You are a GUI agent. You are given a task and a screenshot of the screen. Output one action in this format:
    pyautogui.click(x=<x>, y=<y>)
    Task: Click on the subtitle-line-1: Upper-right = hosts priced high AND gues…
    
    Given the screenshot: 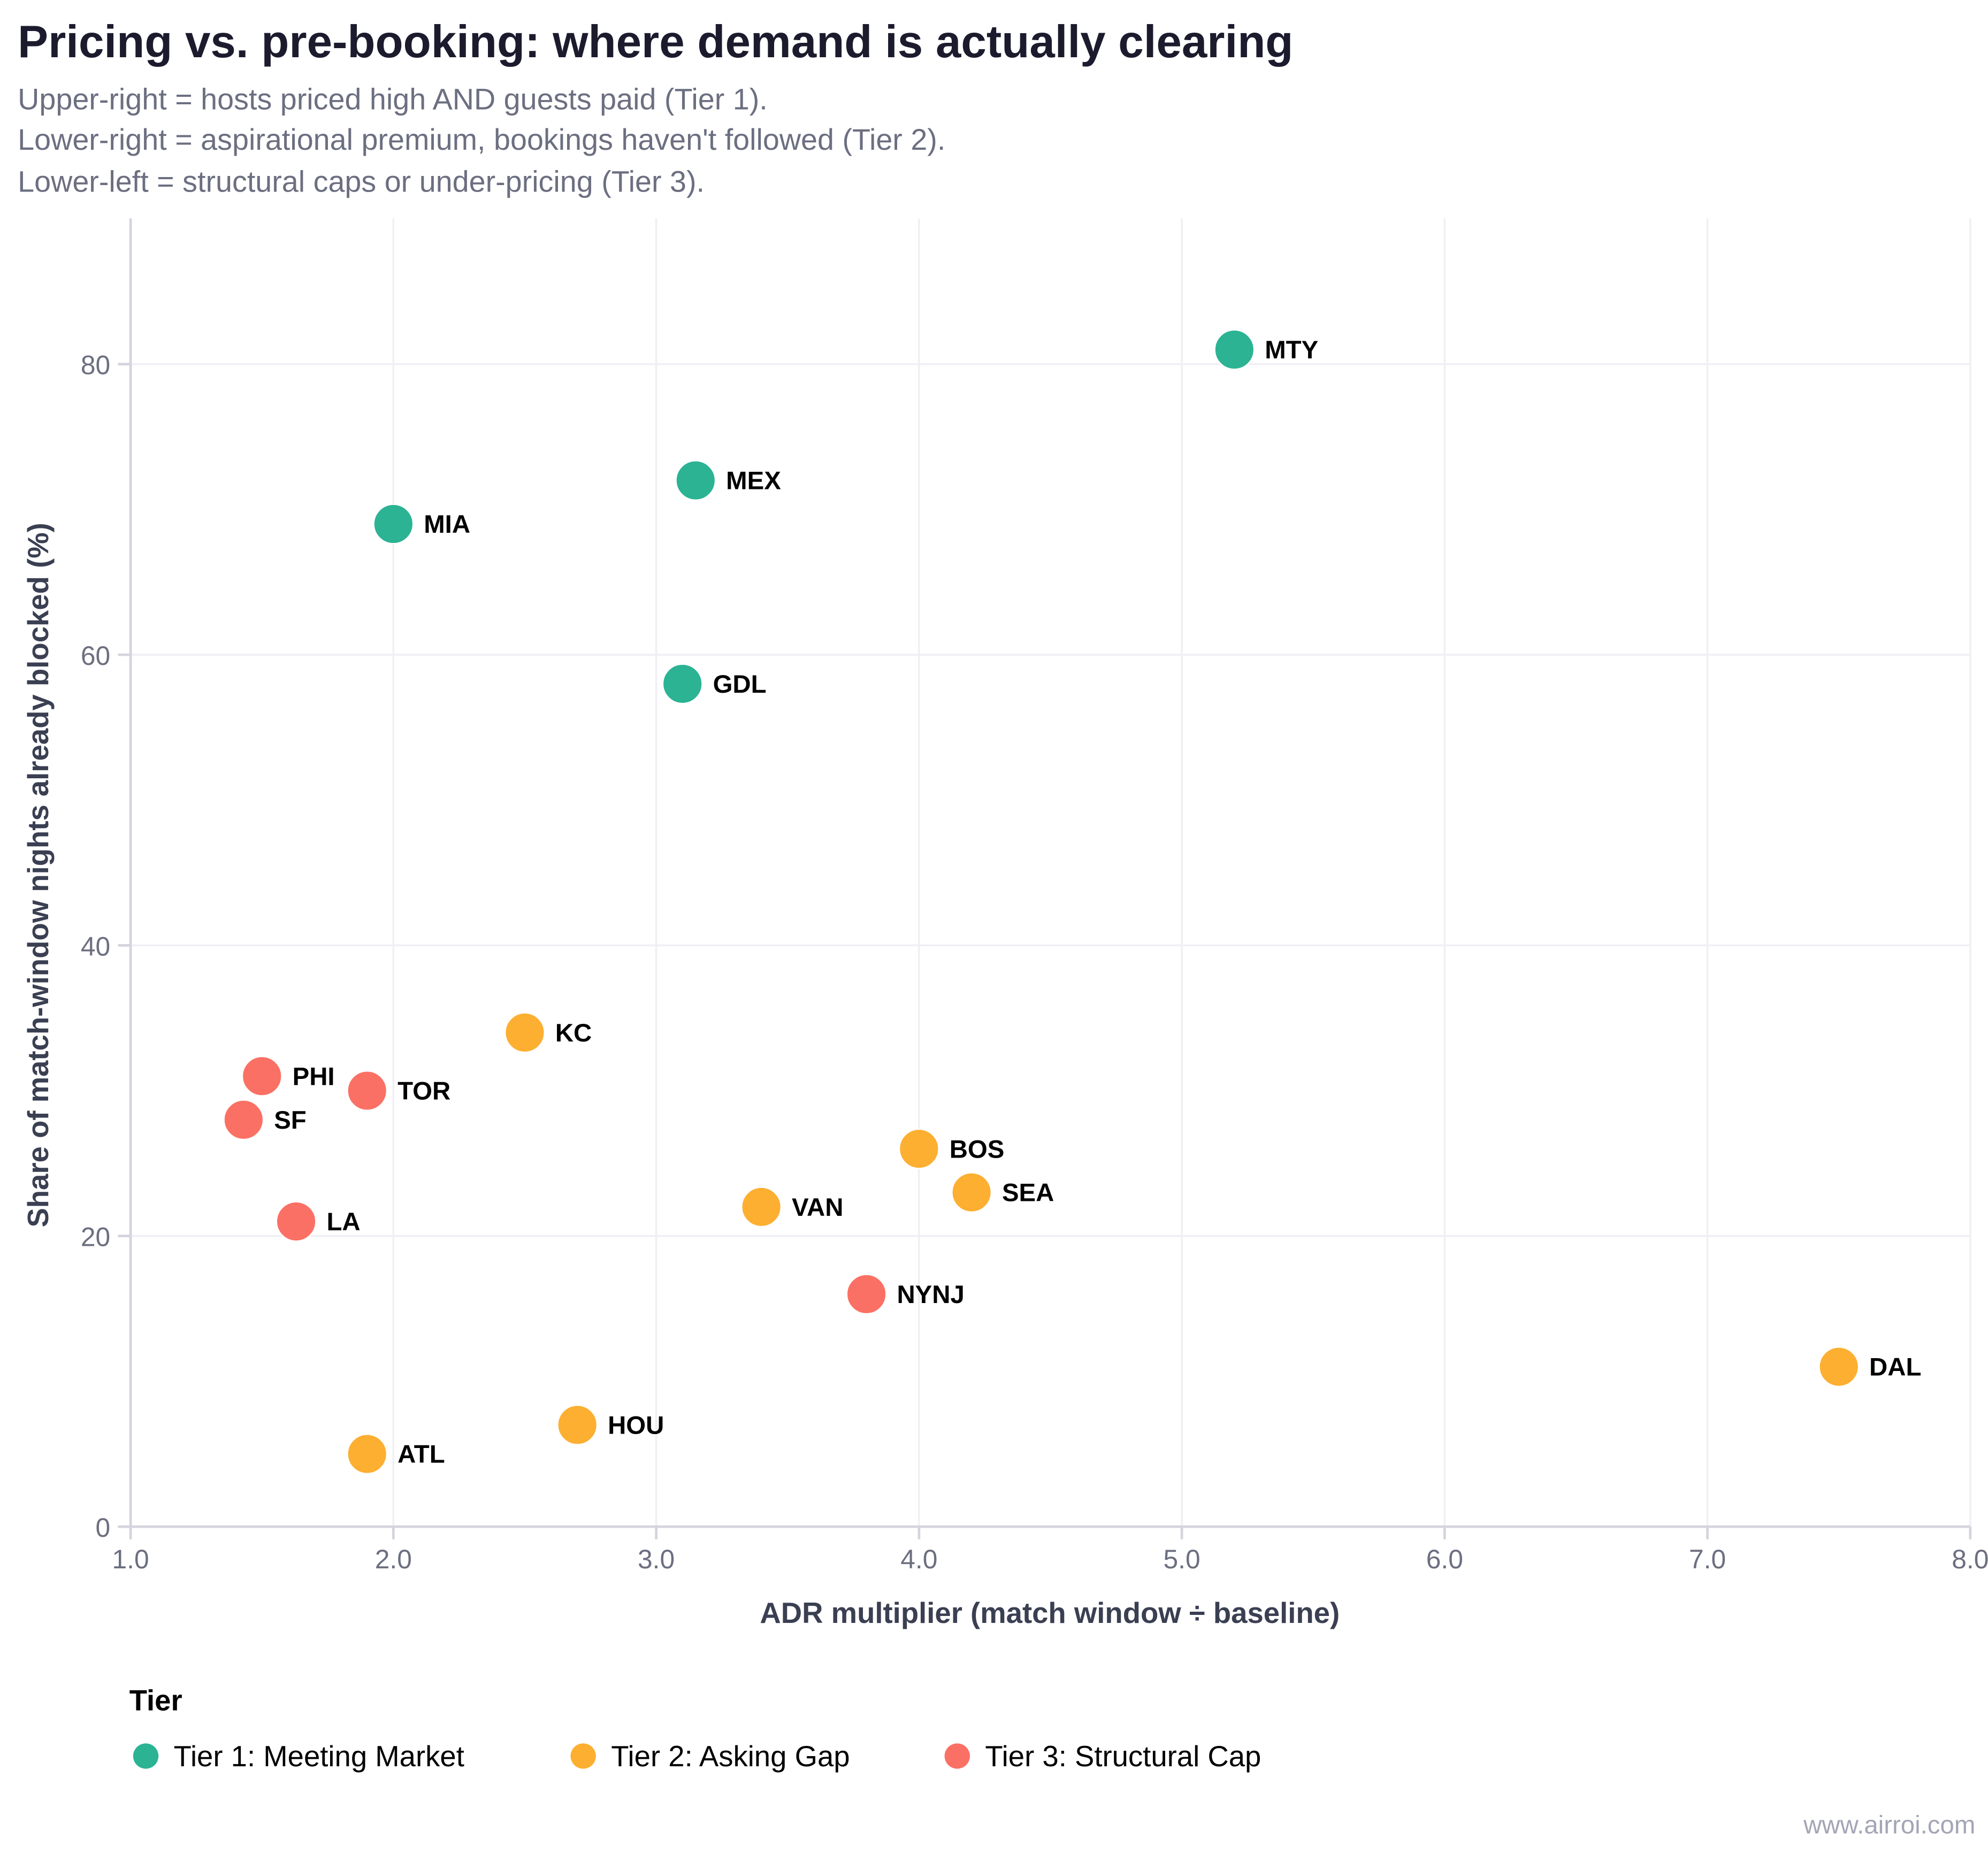 What is the action you would take?
    pyautogui.click(x=393, y=99)
    